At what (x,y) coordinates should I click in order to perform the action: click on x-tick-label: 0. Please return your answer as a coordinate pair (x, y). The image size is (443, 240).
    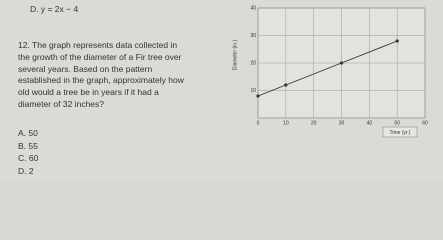
    Looking at the image, I should click on (258, 123).